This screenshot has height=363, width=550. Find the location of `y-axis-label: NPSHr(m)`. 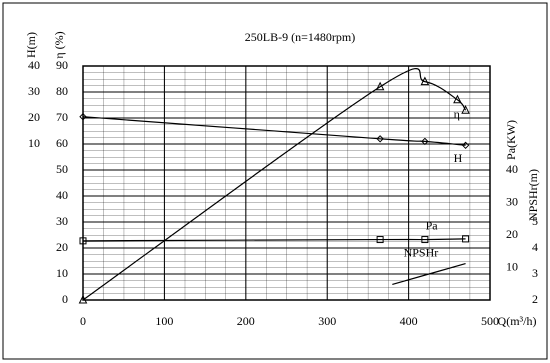

y-axis-label: NPSHr(m) is located at coordinates (533, 195).